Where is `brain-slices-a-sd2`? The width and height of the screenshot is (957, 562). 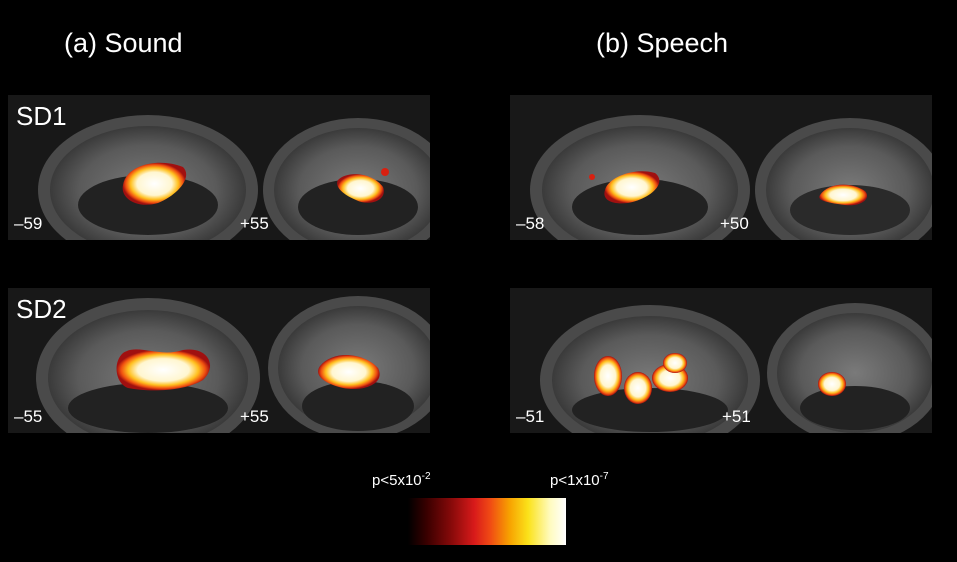 brain-slices-a-sd2 is located at coordinates (233, 364).